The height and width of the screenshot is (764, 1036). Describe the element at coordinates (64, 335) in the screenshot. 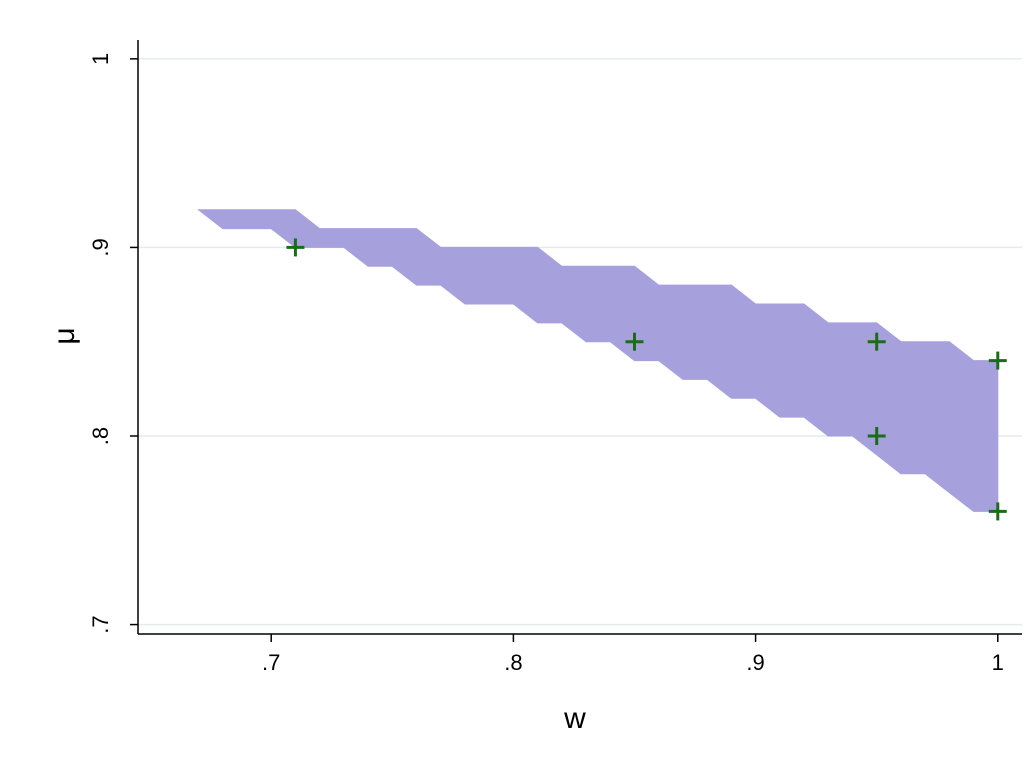

I see `y-axis-title: μ` at that location.